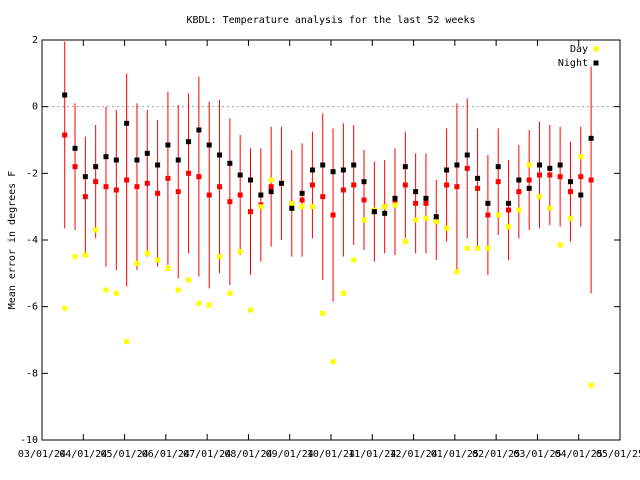 The width and height of the screenshot is (640, 480). I want to click on x-tick-label: 11/01/24, so click(372, 454).